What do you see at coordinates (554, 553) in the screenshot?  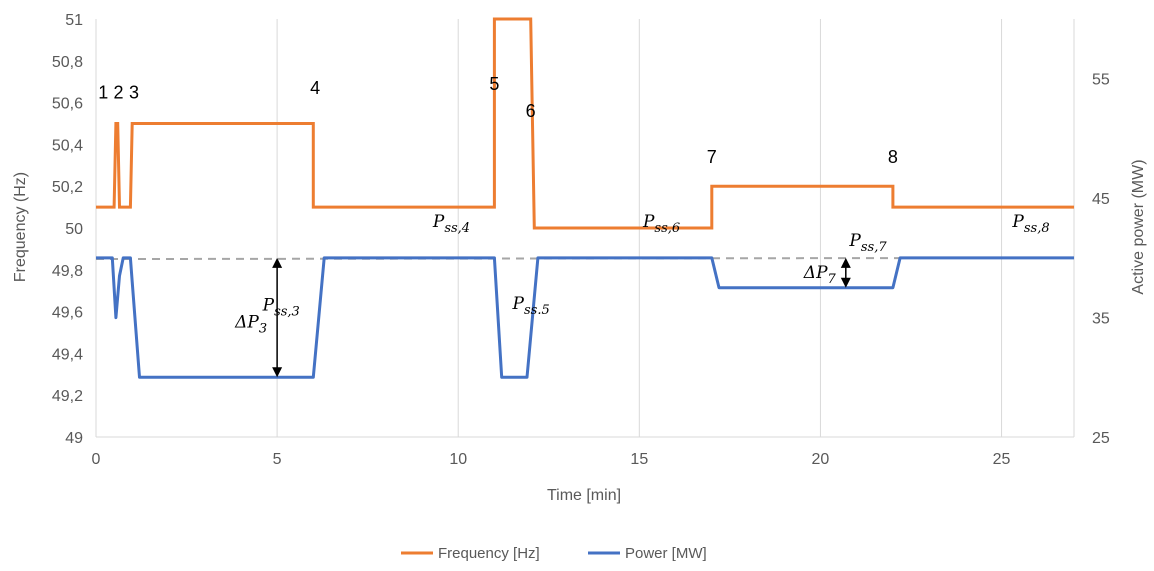 I see `legend: Frequency [Hz] Power [MW]` at bounding box center [554, 553].